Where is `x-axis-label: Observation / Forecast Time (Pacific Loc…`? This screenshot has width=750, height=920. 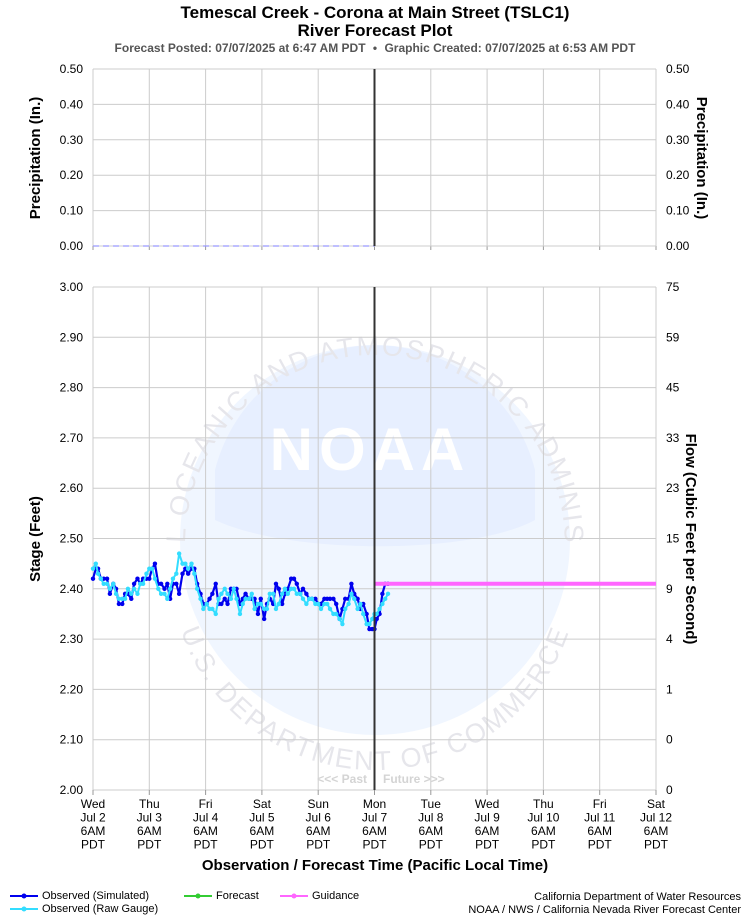
x-axis-label: Observation / Forecast Time (Pacific Loc… is located at coordinates (375, 865).